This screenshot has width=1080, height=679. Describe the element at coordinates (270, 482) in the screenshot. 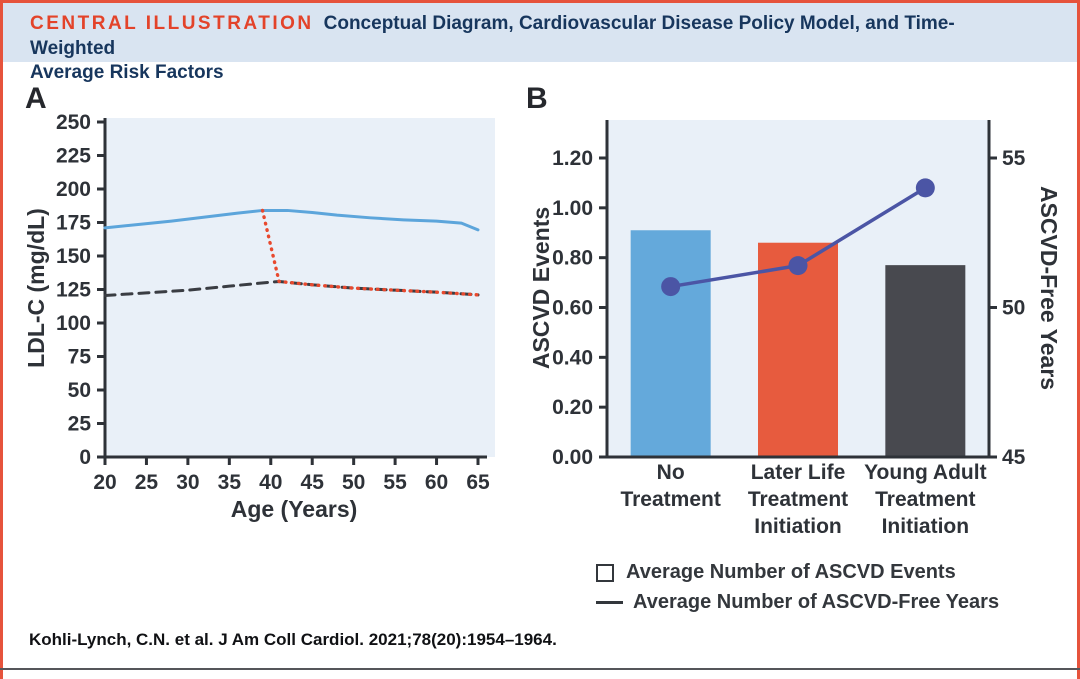

I see `panel-a-x-tick-label: 40` at that location.